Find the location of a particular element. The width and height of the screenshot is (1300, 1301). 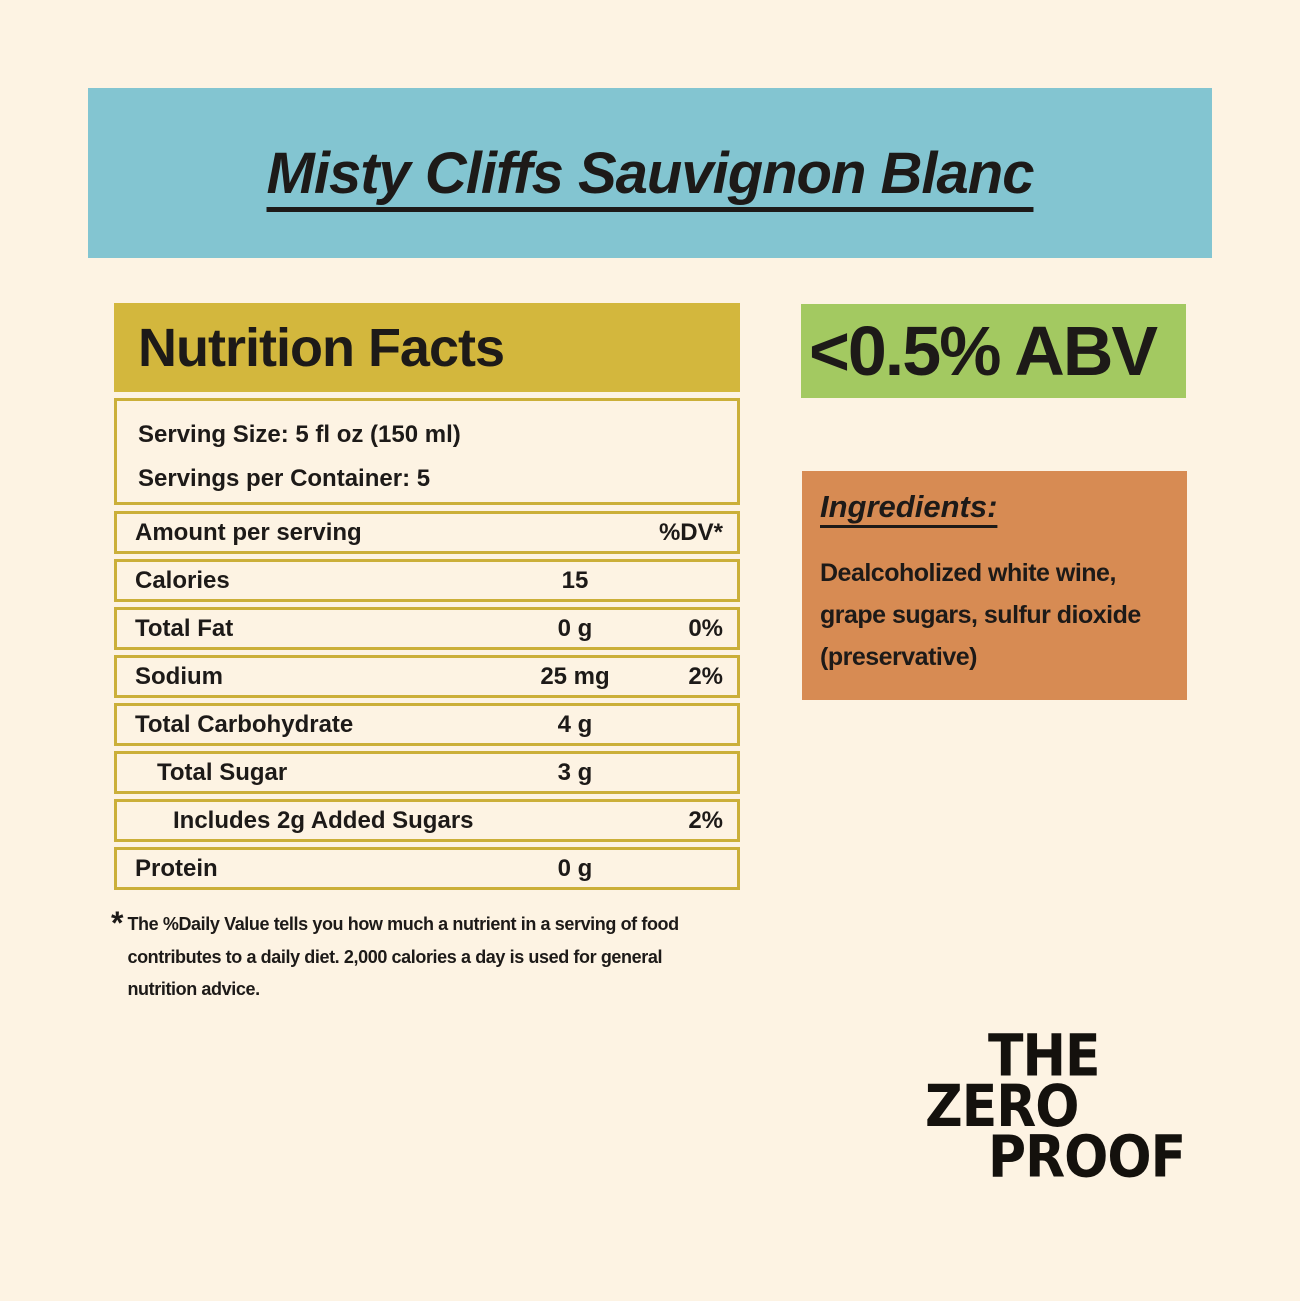

product-title: Misty Cliffs Sauvignon Blanc is located at coordinates (650, 173).